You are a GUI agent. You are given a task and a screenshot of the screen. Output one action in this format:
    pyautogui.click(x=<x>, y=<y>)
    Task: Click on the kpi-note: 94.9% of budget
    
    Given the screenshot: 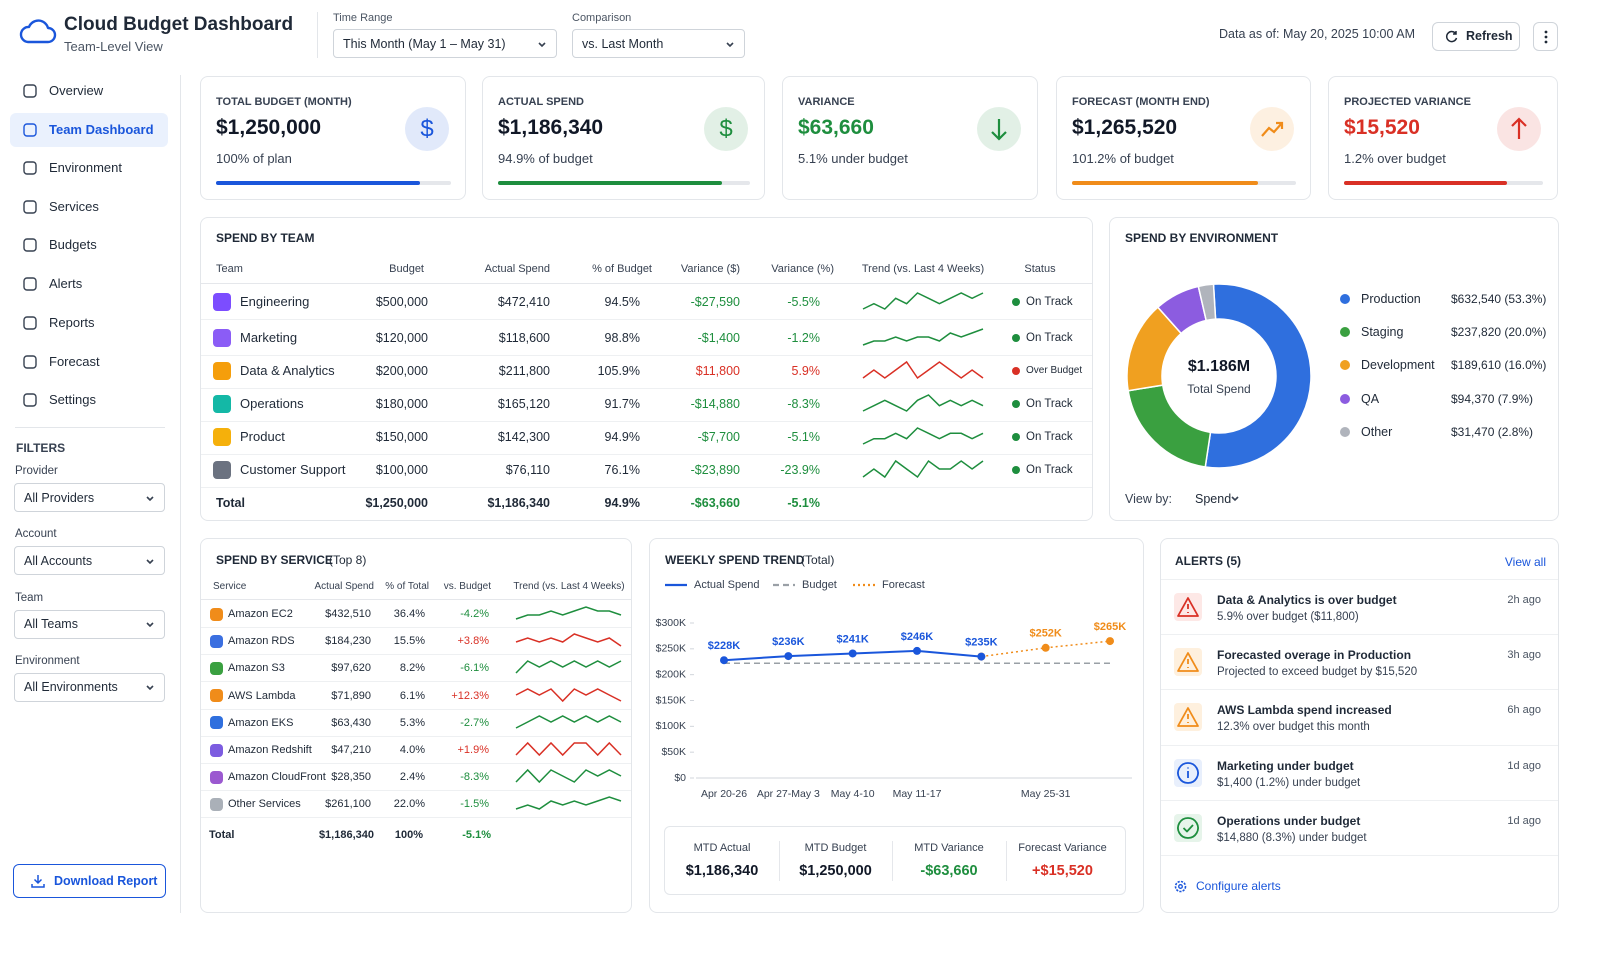 What is the action you would take?
    pyautogui.click(x=545, y=158)
    